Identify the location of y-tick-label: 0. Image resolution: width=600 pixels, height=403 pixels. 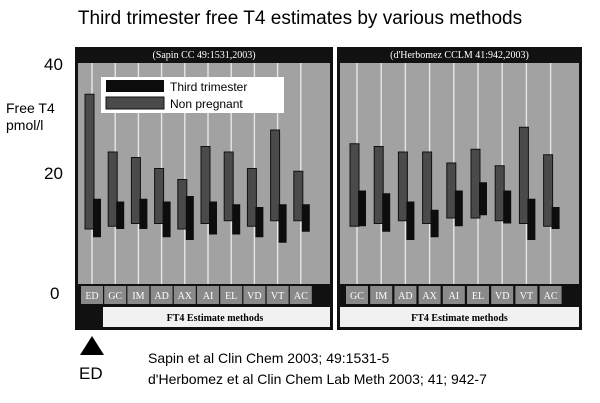
(55, 293).